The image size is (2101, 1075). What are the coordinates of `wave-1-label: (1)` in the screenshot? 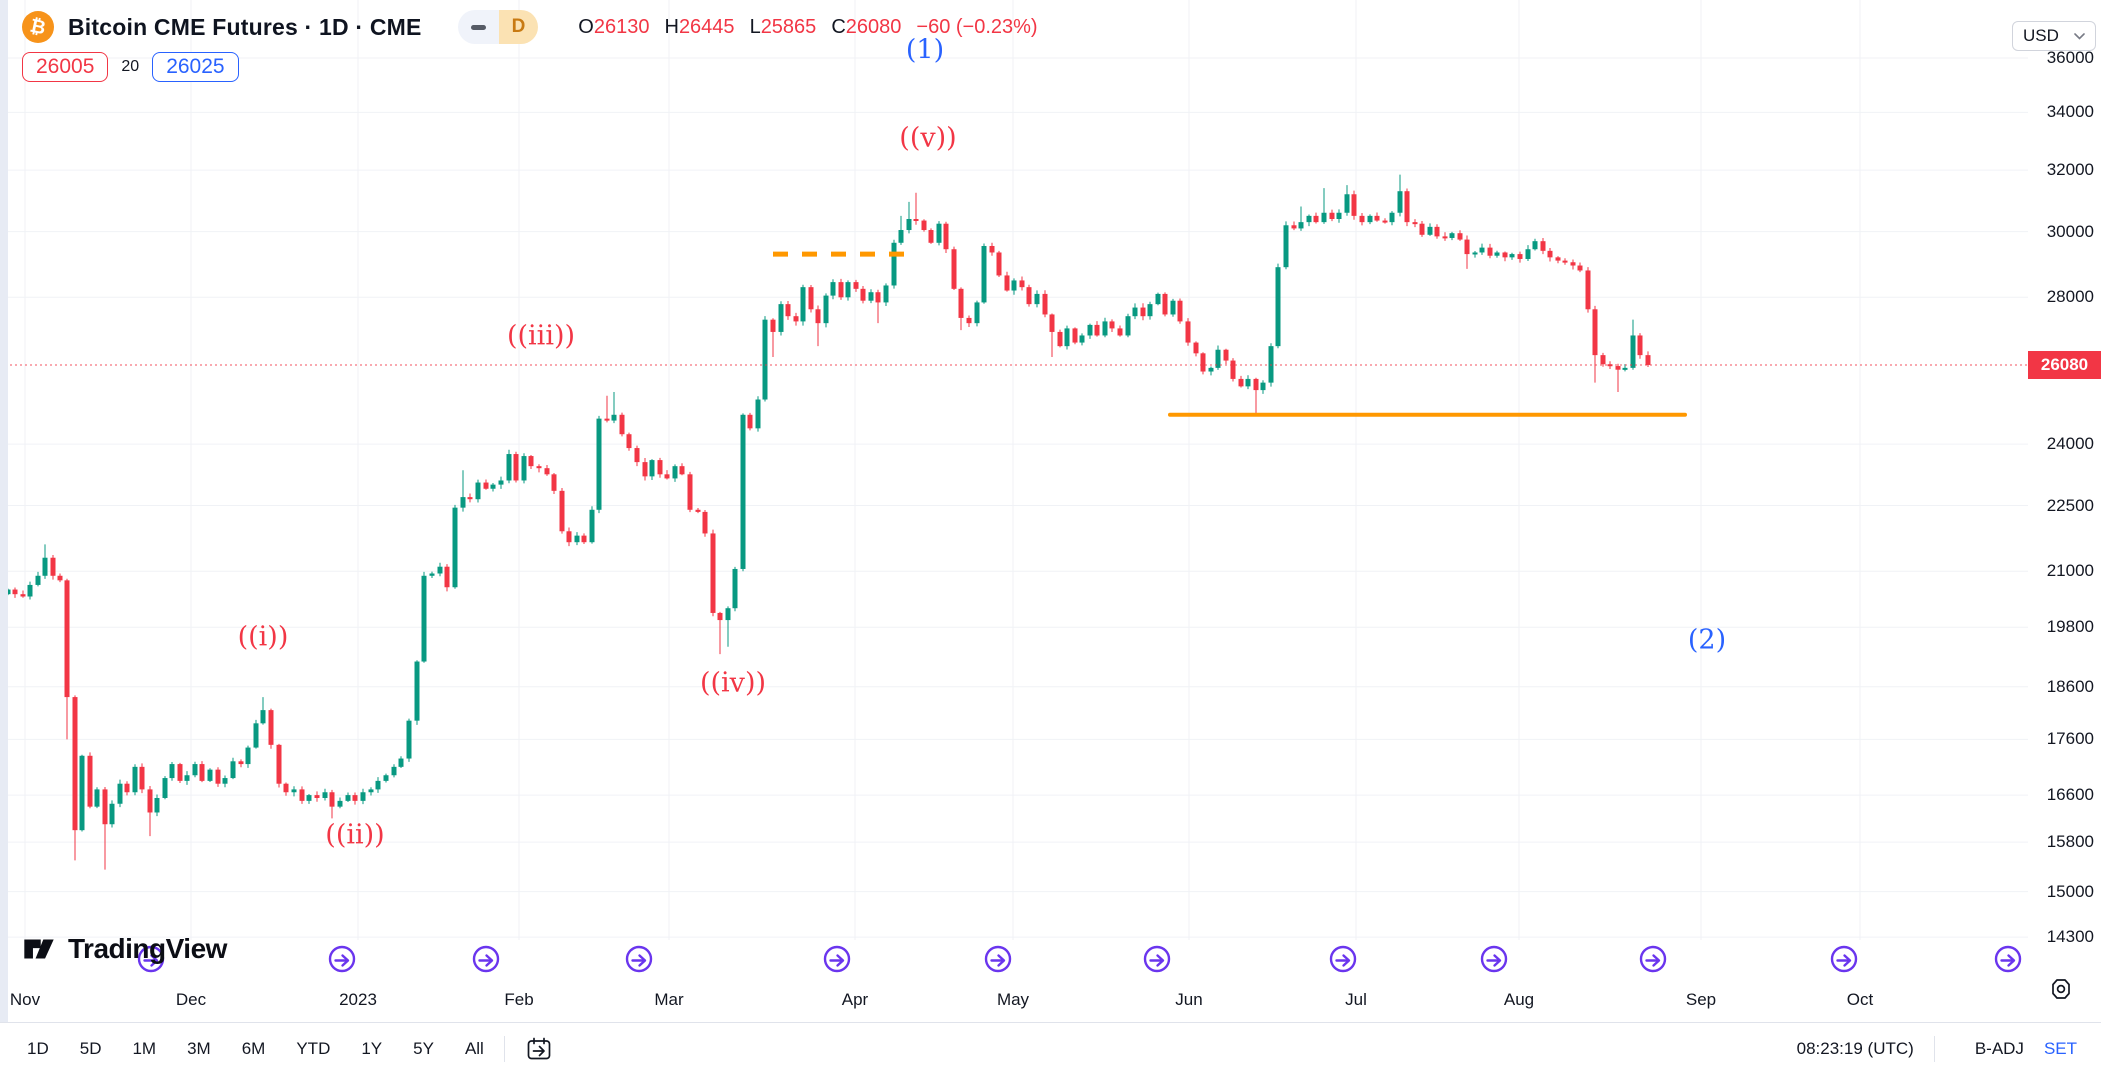 It's located at (925, 50).